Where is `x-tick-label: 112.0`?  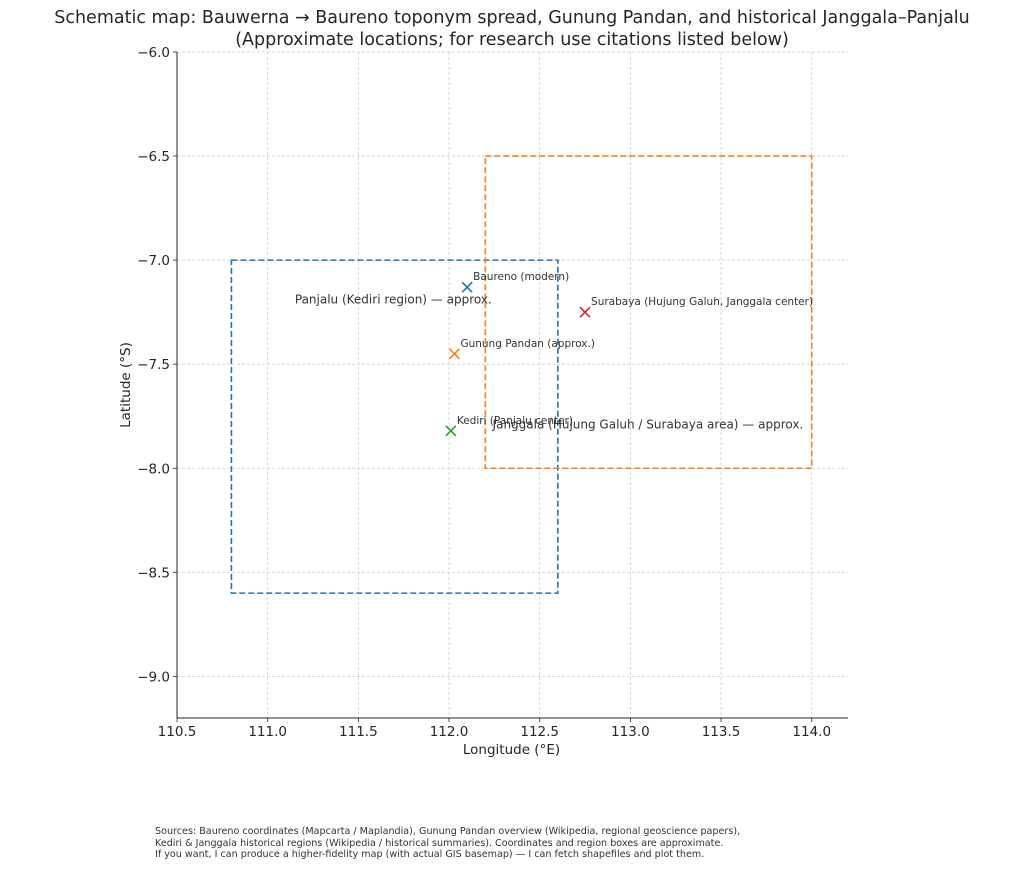
x-tick-label: 112.0 is located at coordinates (449, 732).